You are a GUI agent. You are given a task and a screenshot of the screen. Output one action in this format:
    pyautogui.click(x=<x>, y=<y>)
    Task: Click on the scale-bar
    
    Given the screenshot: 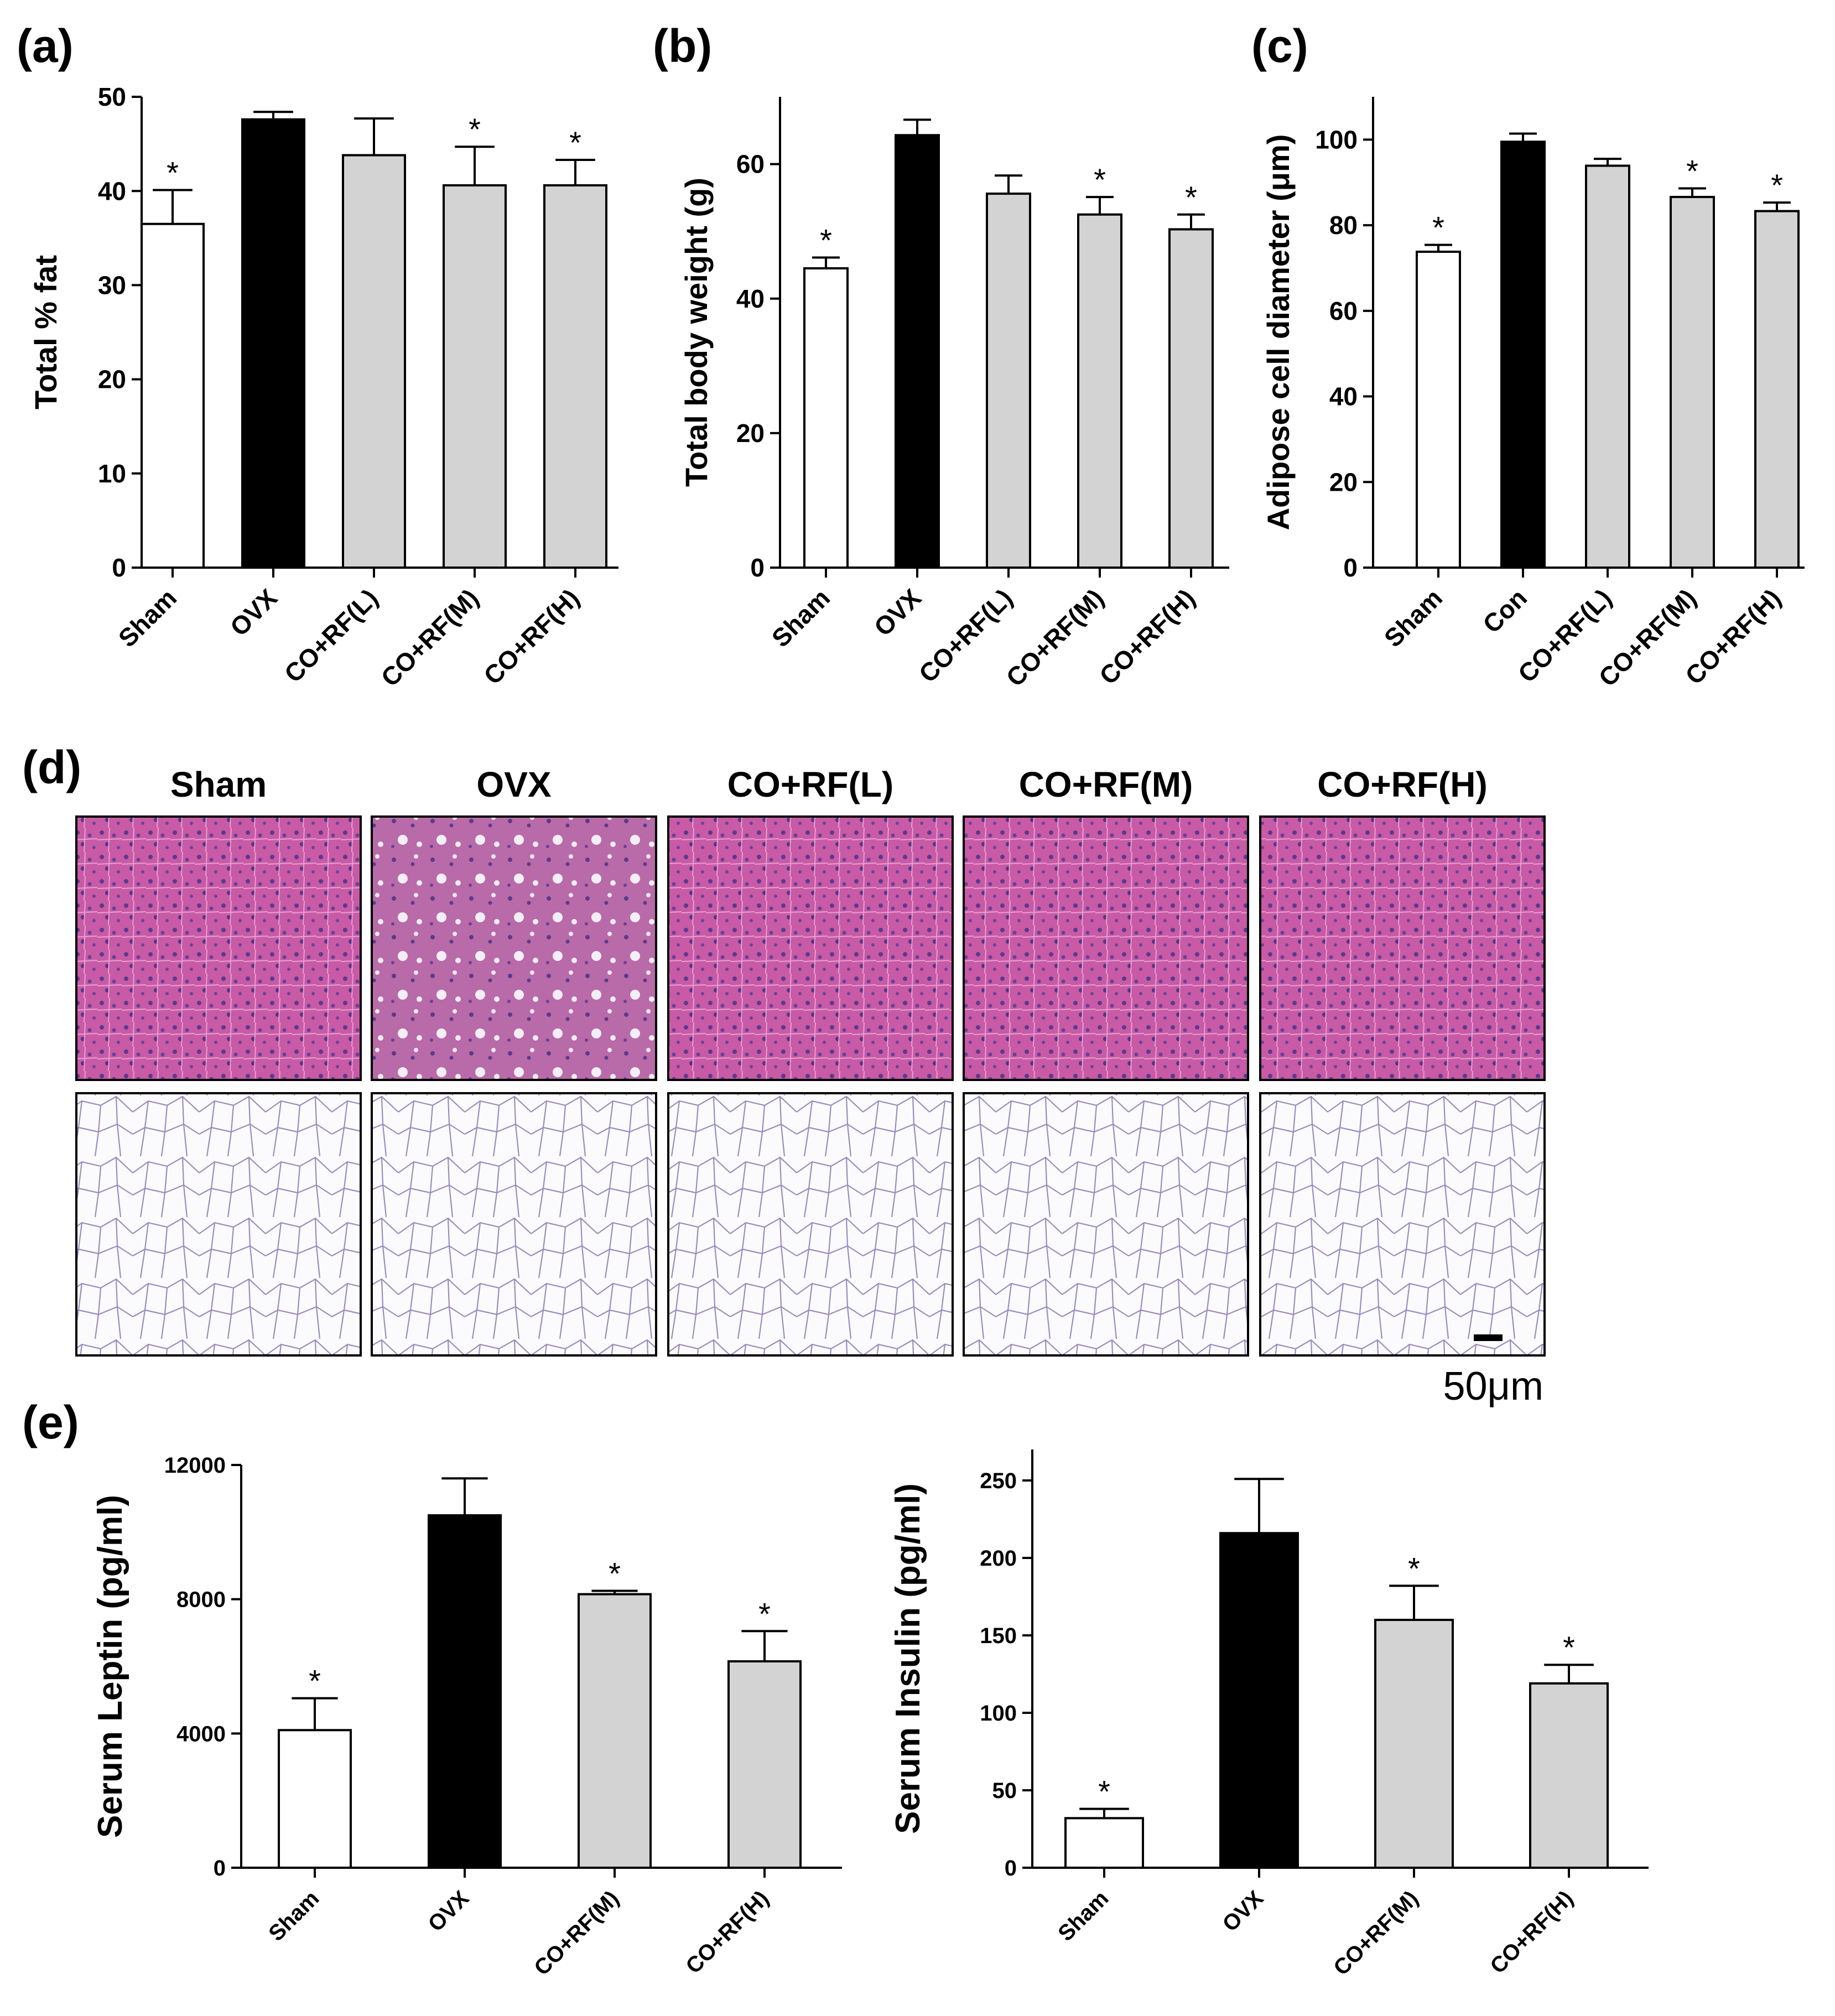 What is the action you would take?
    pyautogui.click(x=1488, y=1338)
    